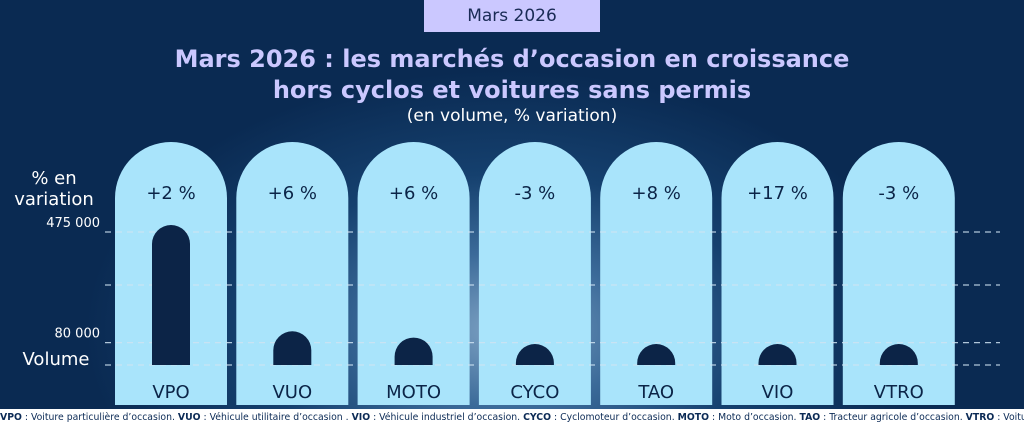 The height and width of the screenshot is (427, 1024). What do you see at coordinates (1010, 417) in the screenshot?
I see `footer-definition-vtro: : Voiture sans permis d’occasion` at bounding box center [1010, 417].